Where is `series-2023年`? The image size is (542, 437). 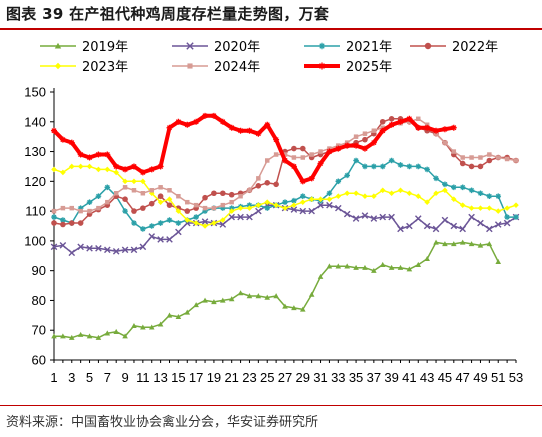 series-2023年 is located at coordinates (285, 196).